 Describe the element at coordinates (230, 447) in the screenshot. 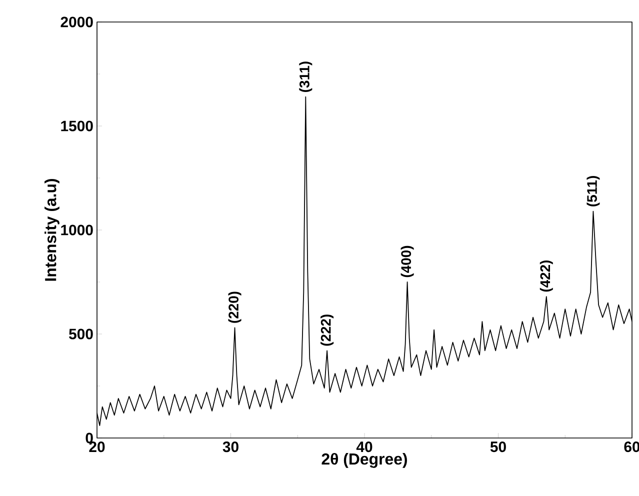

I see `x-tick-label: 30` at that location.